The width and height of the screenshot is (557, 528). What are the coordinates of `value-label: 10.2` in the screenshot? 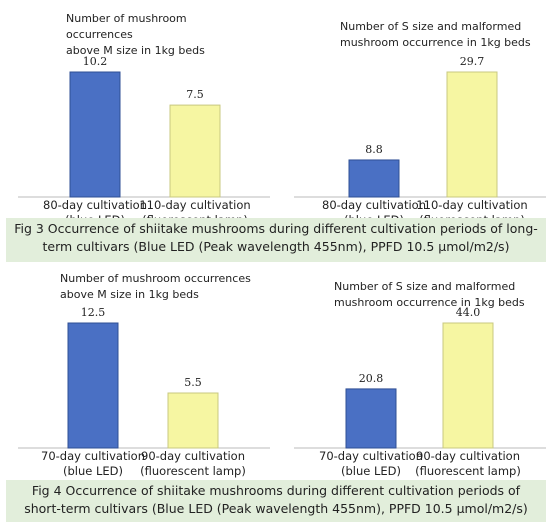 It's located at (95, 61).